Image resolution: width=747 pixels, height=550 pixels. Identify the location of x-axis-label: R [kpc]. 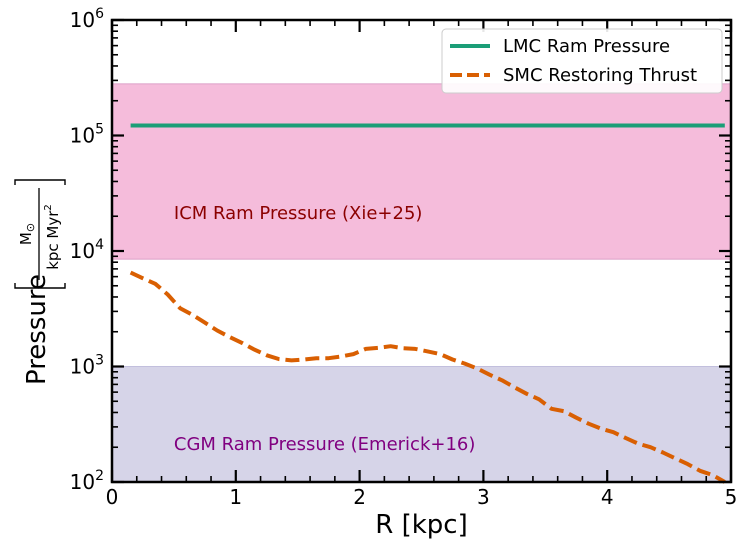
(421, 525).